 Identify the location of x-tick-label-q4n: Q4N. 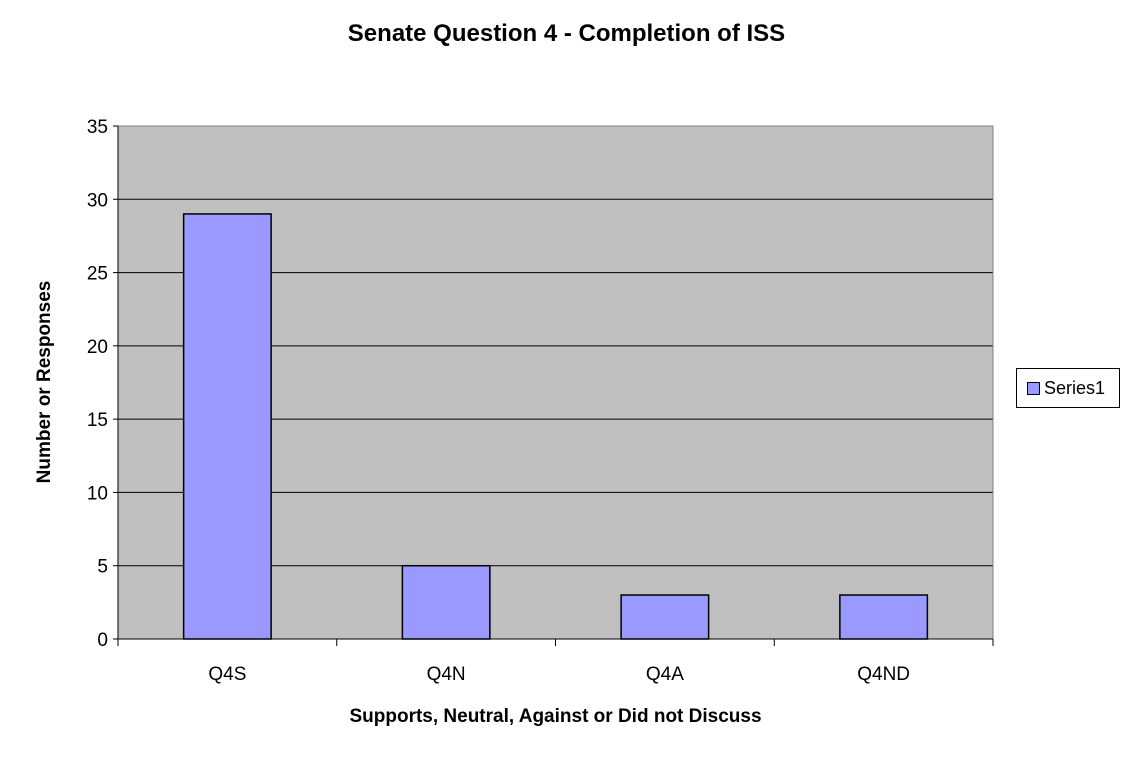
(446, 674).